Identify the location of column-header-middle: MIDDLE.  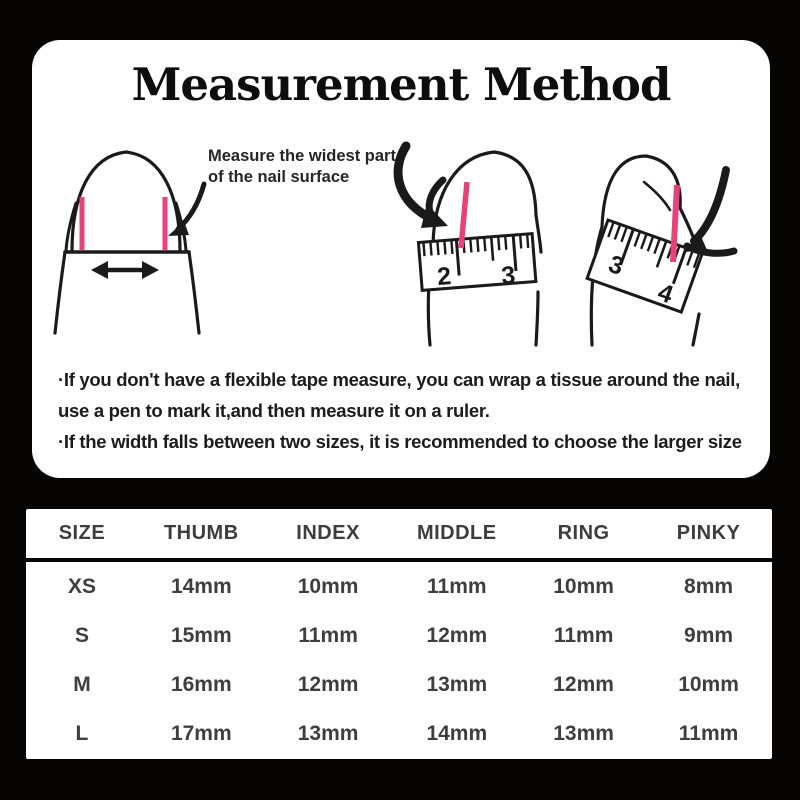
(456, 533).